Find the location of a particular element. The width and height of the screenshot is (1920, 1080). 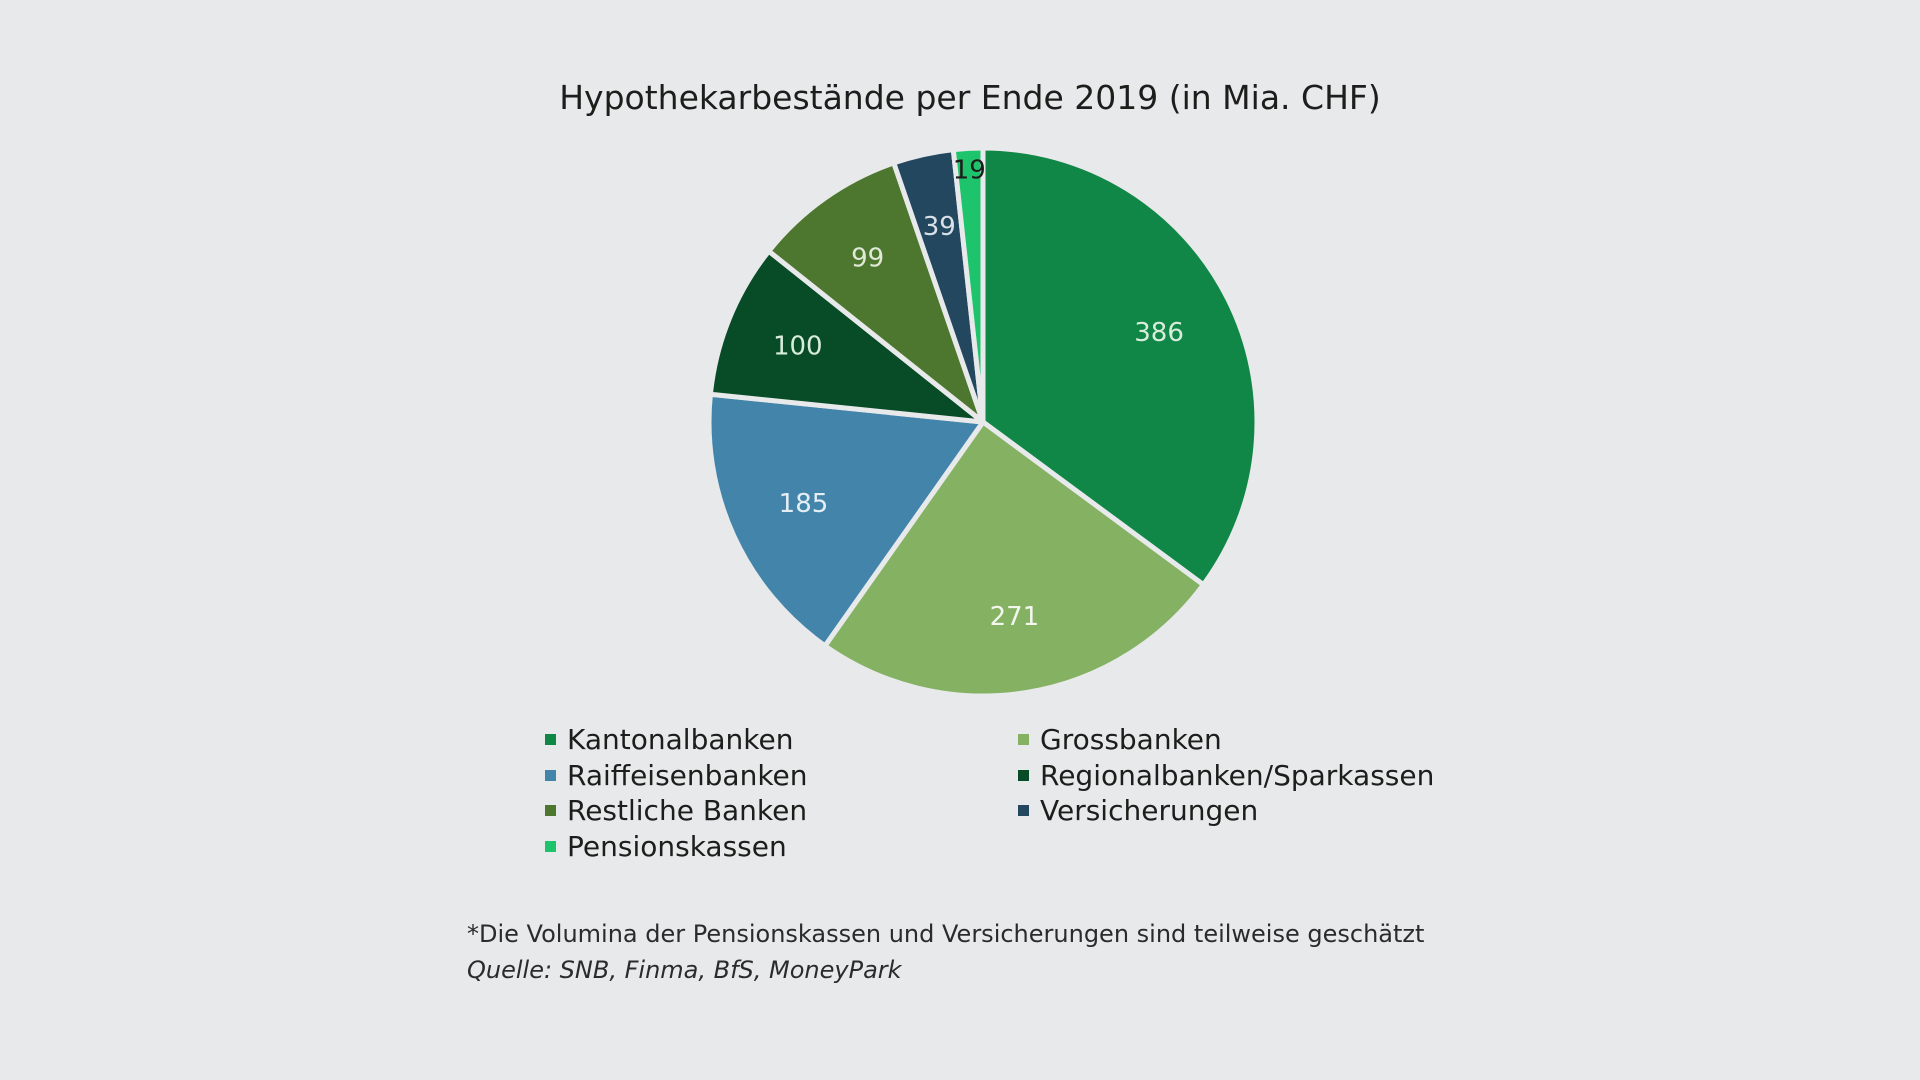

legend-label: Regionalbanken/Sparkassen is located at coordinates (1237, 775).